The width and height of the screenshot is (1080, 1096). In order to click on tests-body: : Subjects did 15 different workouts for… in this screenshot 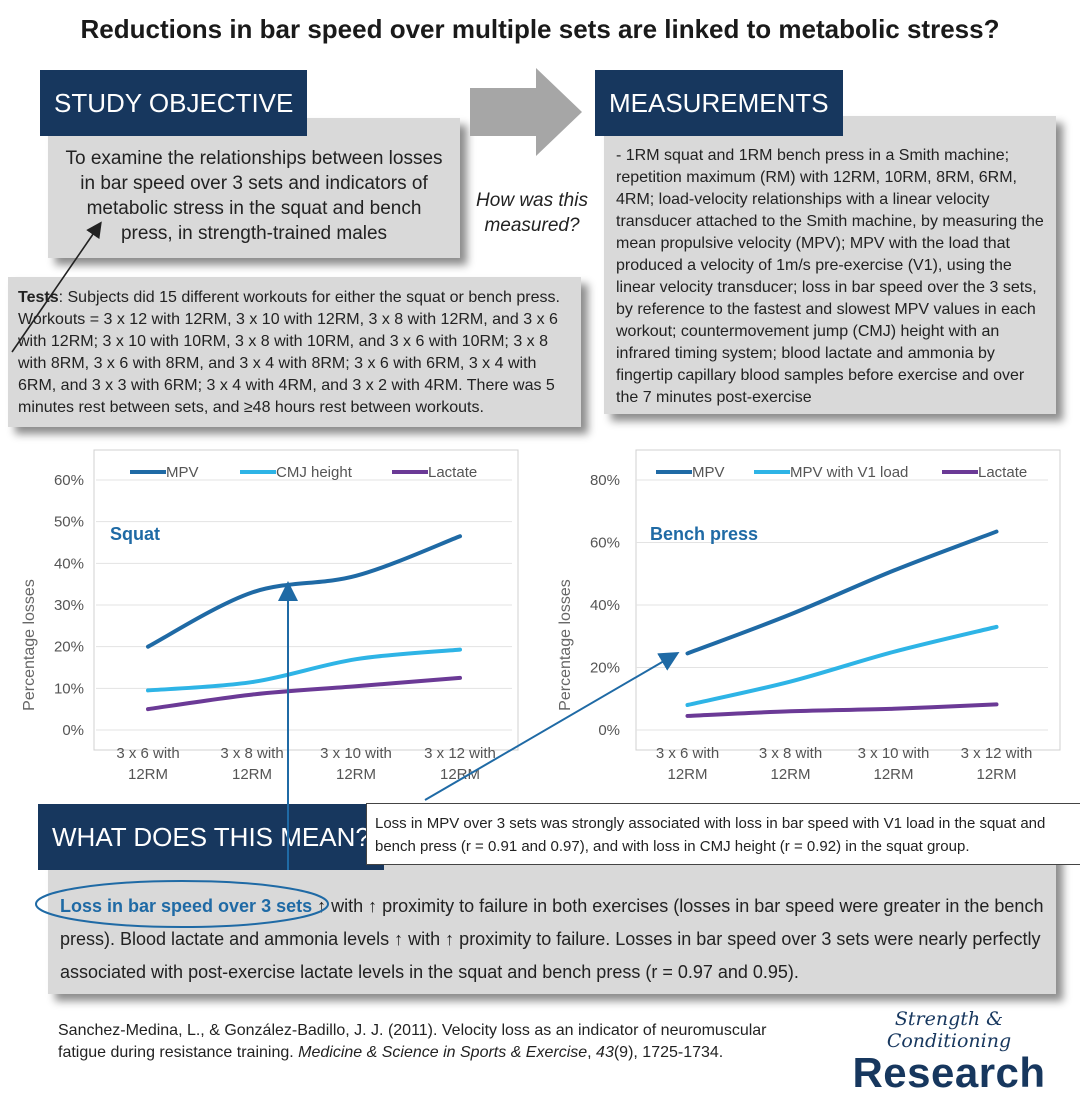, I will do `click(289, 352)`.